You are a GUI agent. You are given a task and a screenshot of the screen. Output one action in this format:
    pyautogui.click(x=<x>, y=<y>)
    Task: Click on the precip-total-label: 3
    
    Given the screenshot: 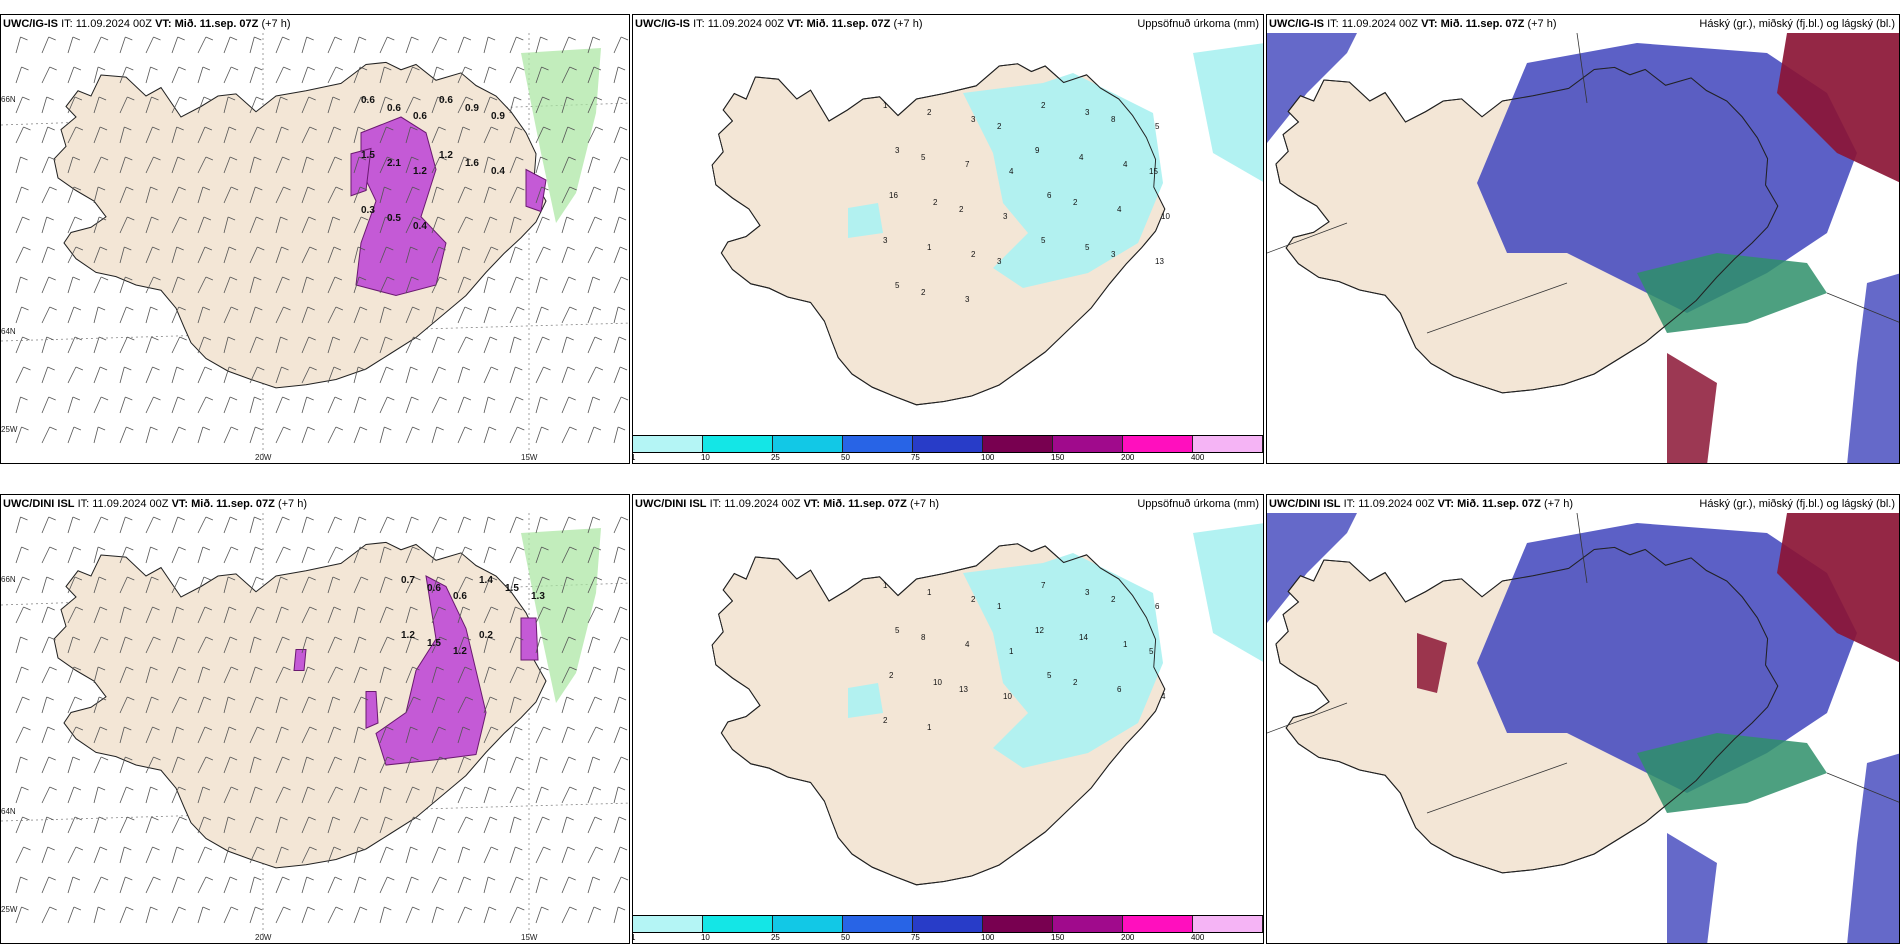 What is the action you would take?
    pyautogui.click(x=885, y=240)
    